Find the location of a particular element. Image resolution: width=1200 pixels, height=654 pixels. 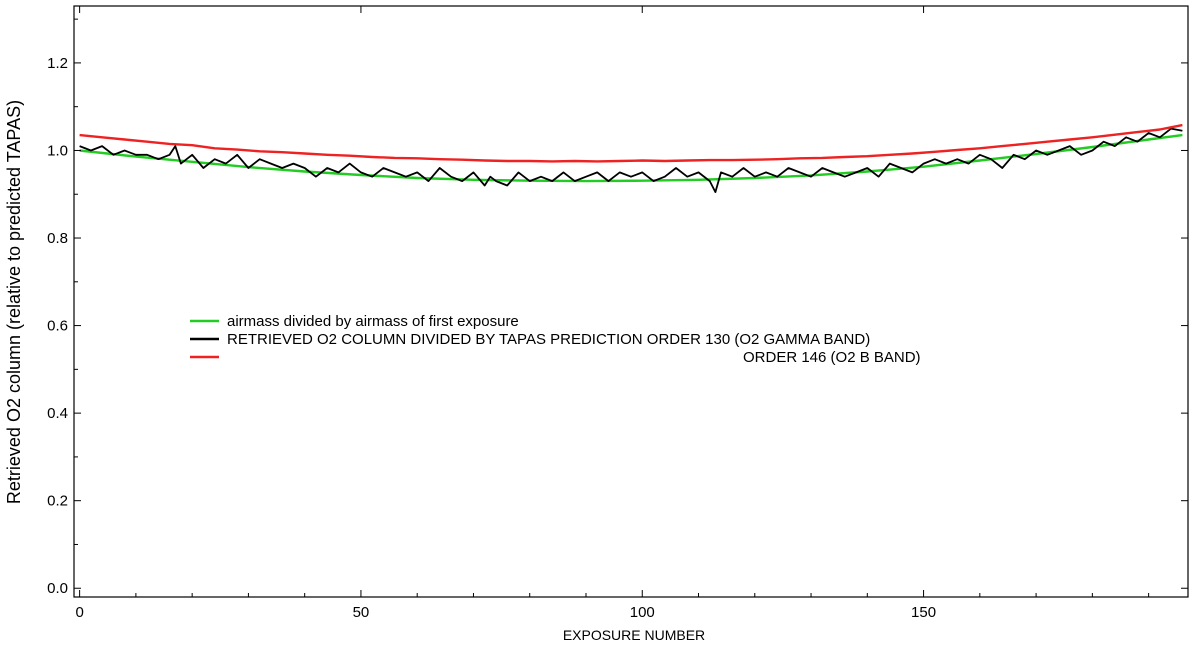

y-tick-label: 1.0 is located at coordinates (57, 150).